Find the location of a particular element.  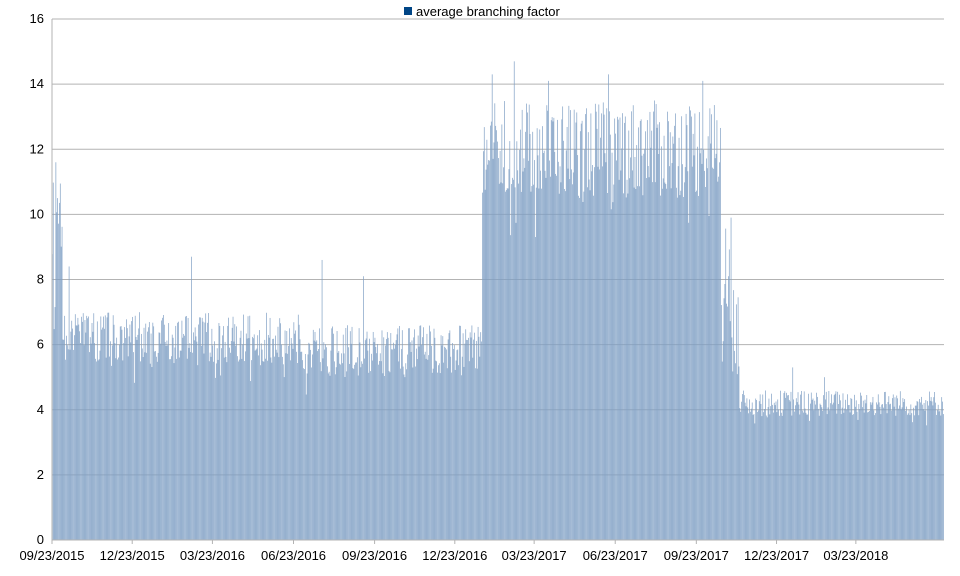

x-tick-label: 03/23/2016 is located at coordinates (212, 555).